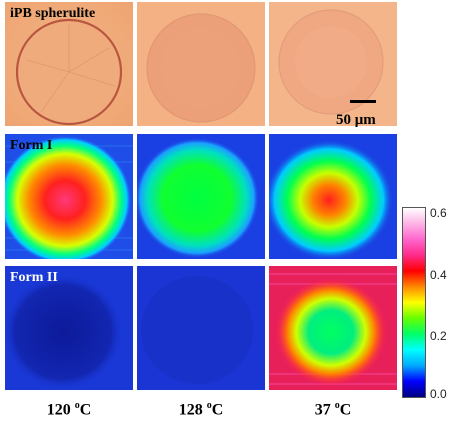  What do you see at coordinates (34, 277) in the screenshot?
I see `row-label-form2: Form II` at bounding box center [34, 277].